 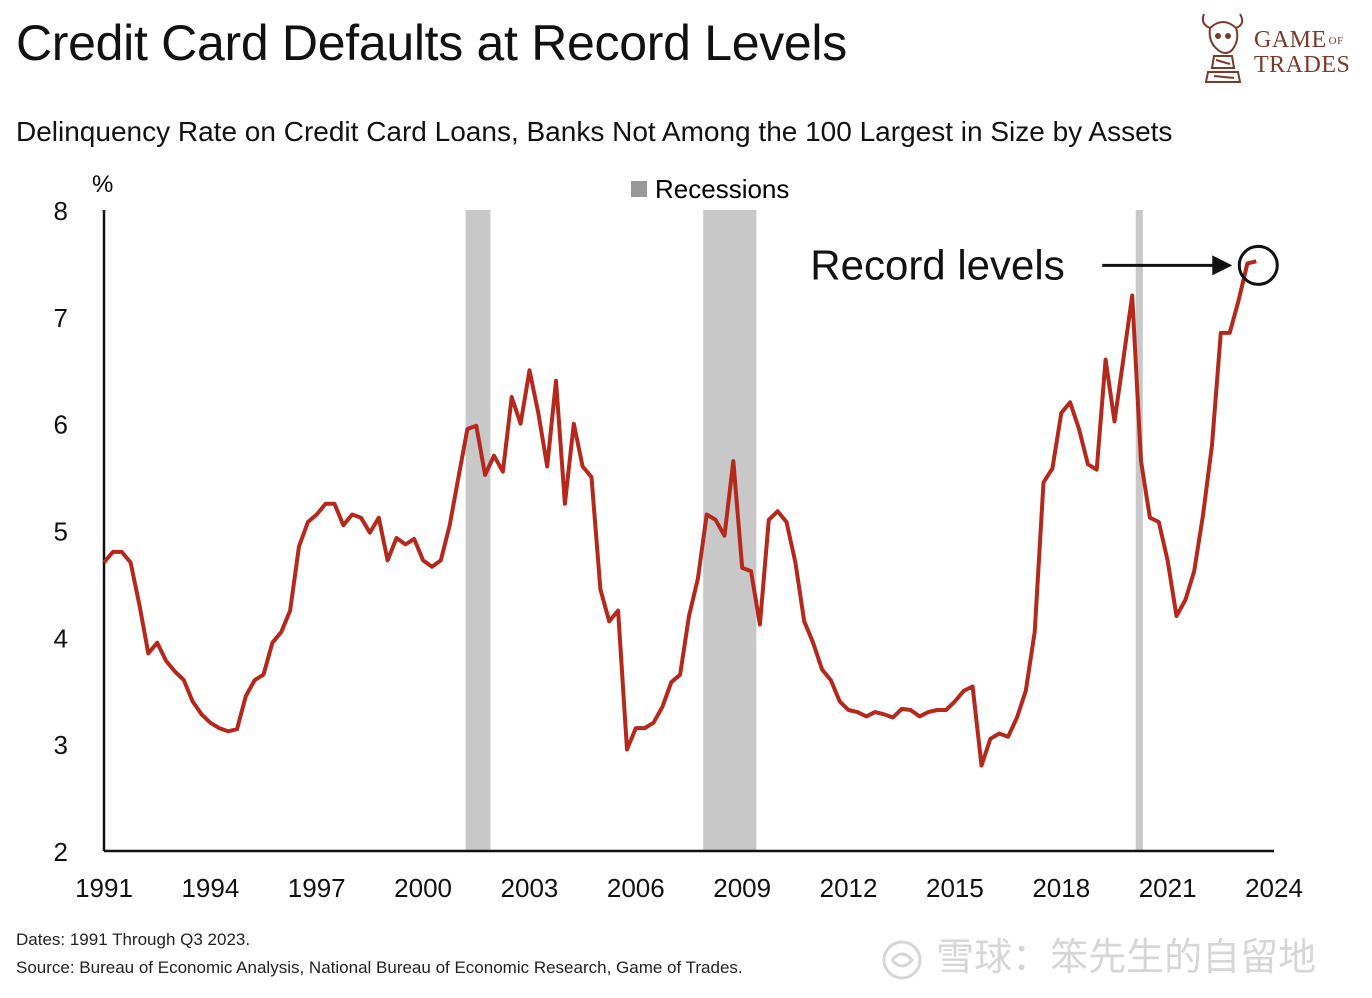 What do you see at coordinates (1290, 40) in the screenshot?
I see `logo-line-game: GAME` at bounding box center [1290, 40].